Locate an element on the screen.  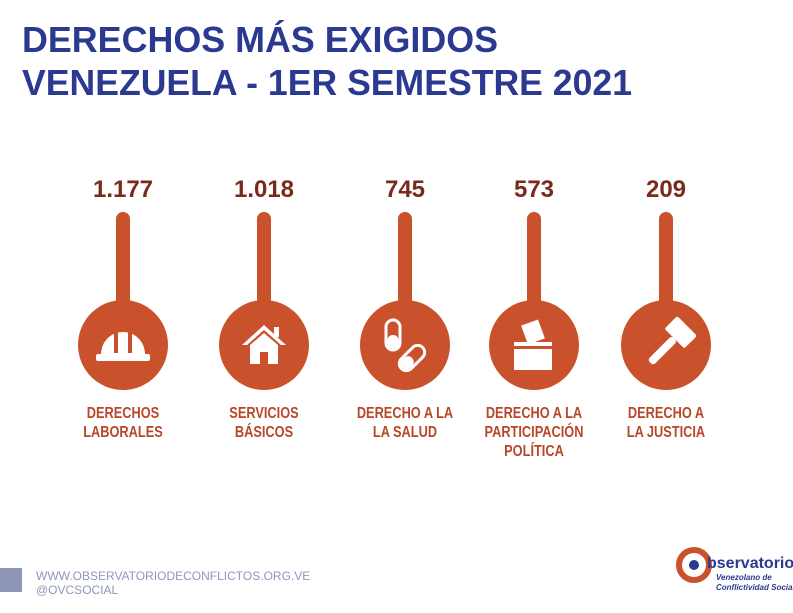
icon-circle is located at coordinates (405, 345).